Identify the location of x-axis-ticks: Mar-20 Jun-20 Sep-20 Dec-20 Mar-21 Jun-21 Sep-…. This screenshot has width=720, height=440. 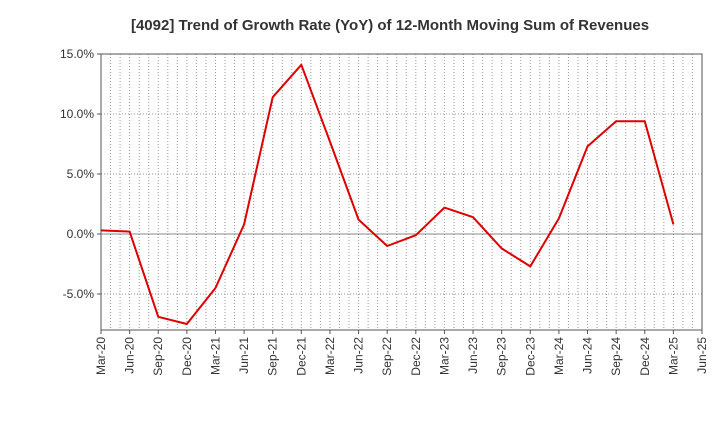
(401, 353).